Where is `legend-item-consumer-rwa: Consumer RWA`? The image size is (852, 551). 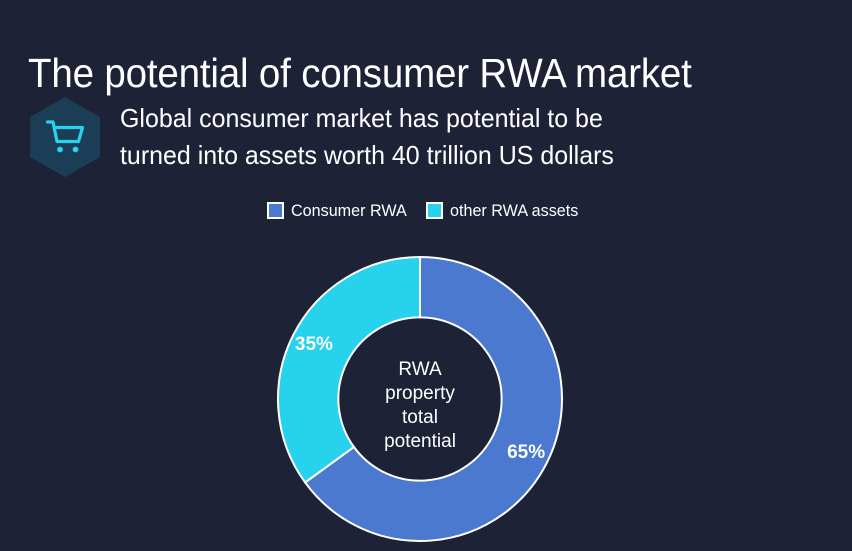
legend-item-consumer-rwa: Consumer RWA is located at coordinates (339, 210).